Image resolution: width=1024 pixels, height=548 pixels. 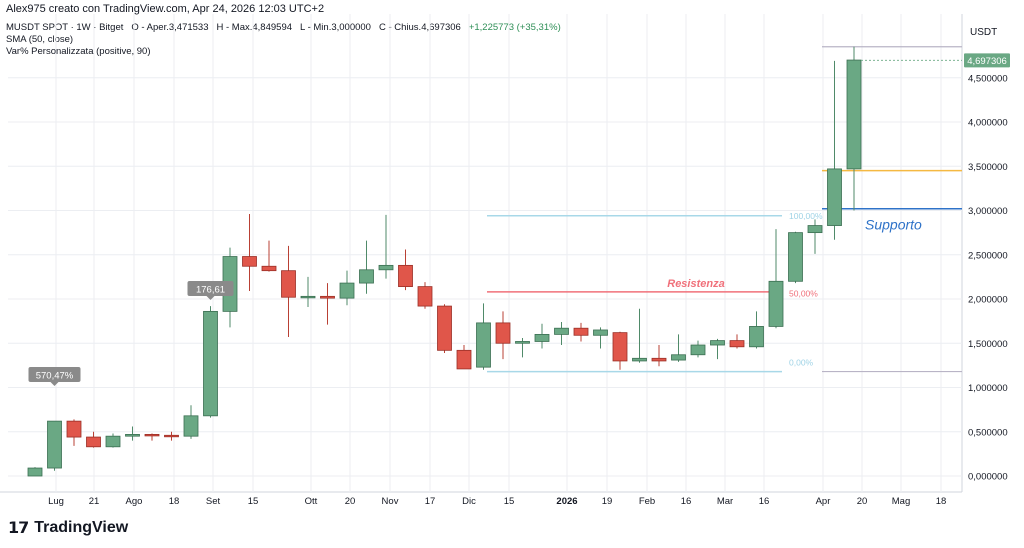 I want to click on time-tick-label: Ott, so click(x=311, y=501).